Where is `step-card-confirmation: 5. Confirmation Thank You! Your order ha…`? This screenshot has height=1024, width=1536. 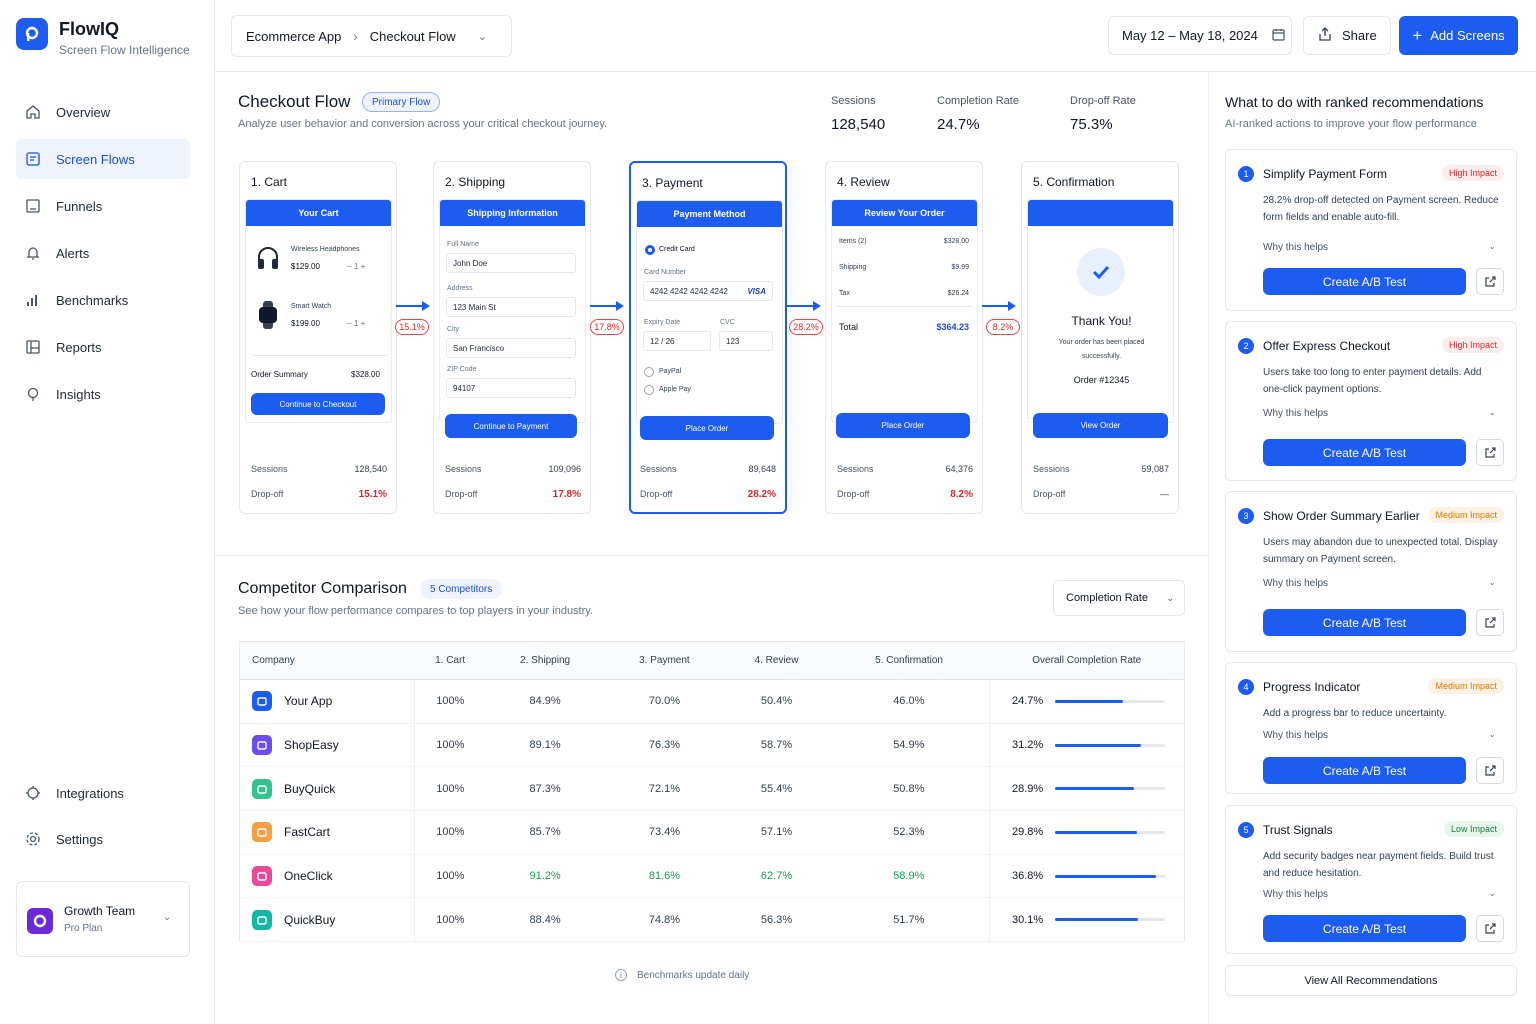
step-card-confirmation: 5. Confirmation Thank You! Your order ha… is located at coordinates (1100, 337).